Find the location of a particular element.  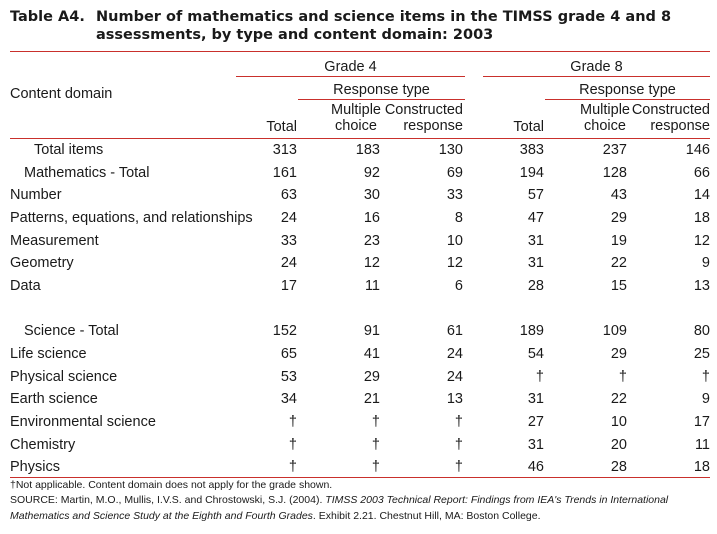

top-rule is located at coordinates (360, 51).